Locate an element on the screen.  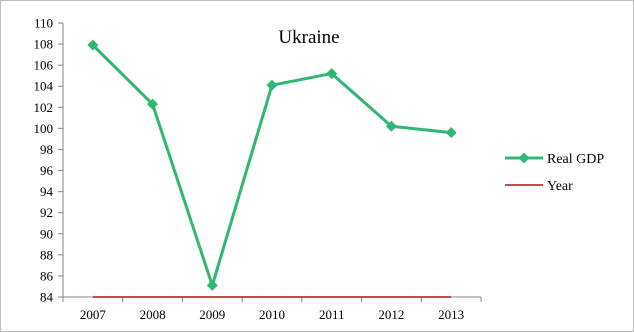
y-tick-label: 98 is located at coordinates (46, 149).